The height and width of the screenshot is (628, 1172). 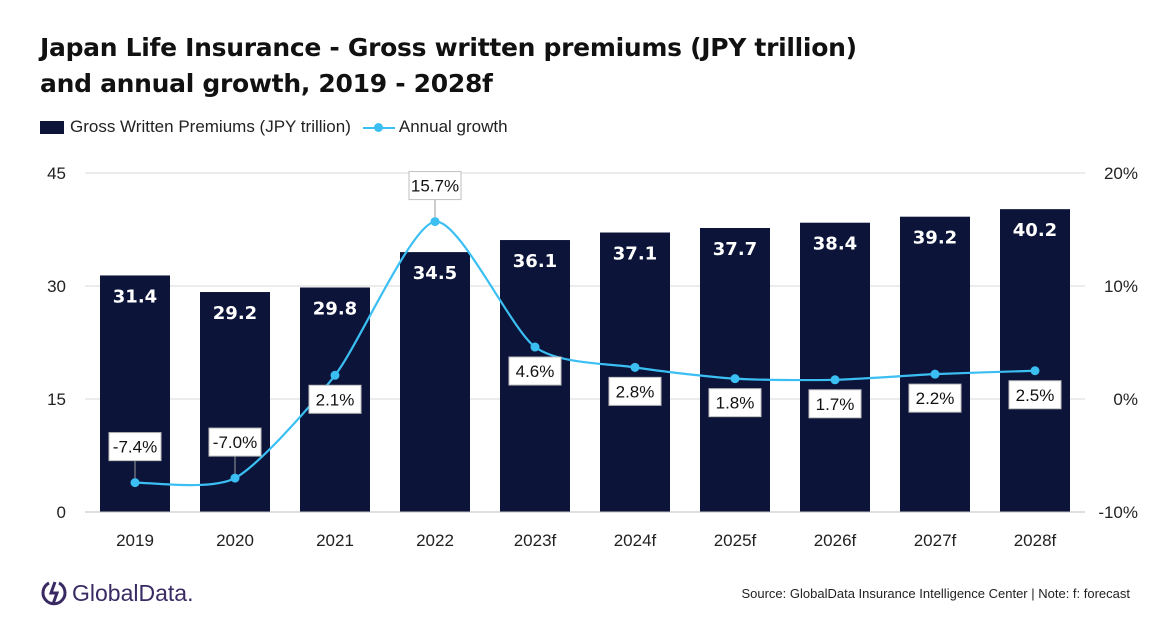 I want to click on bar-label: 34.5, so click(x=435, y=273).